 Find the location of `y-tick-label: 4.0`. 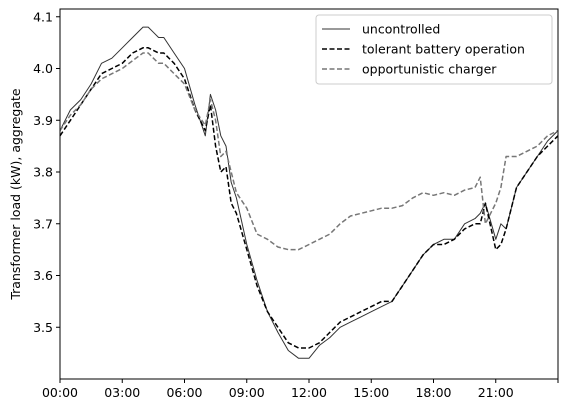

y-tick-label: 4.0 is located at coordinates (43, 68).